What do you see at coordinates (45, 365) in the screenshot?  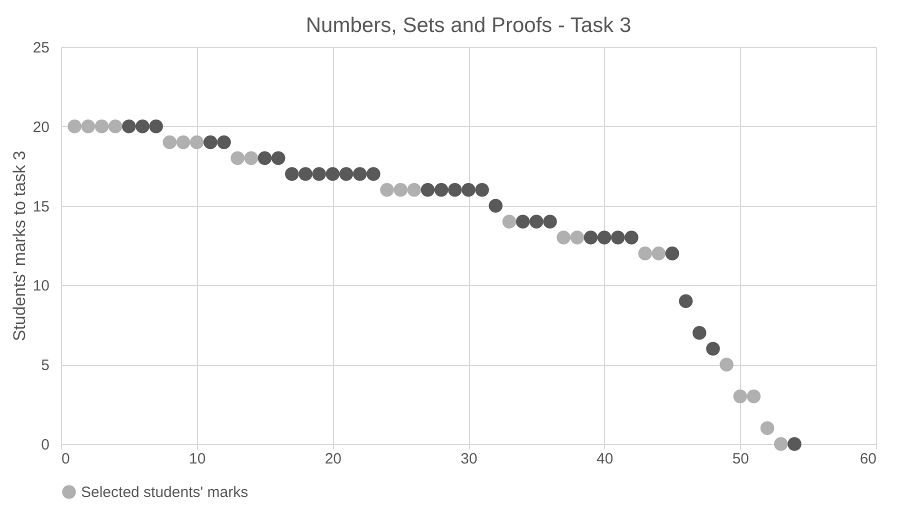 I see `y-tick-label: 5` at bounding box center [45, 365].